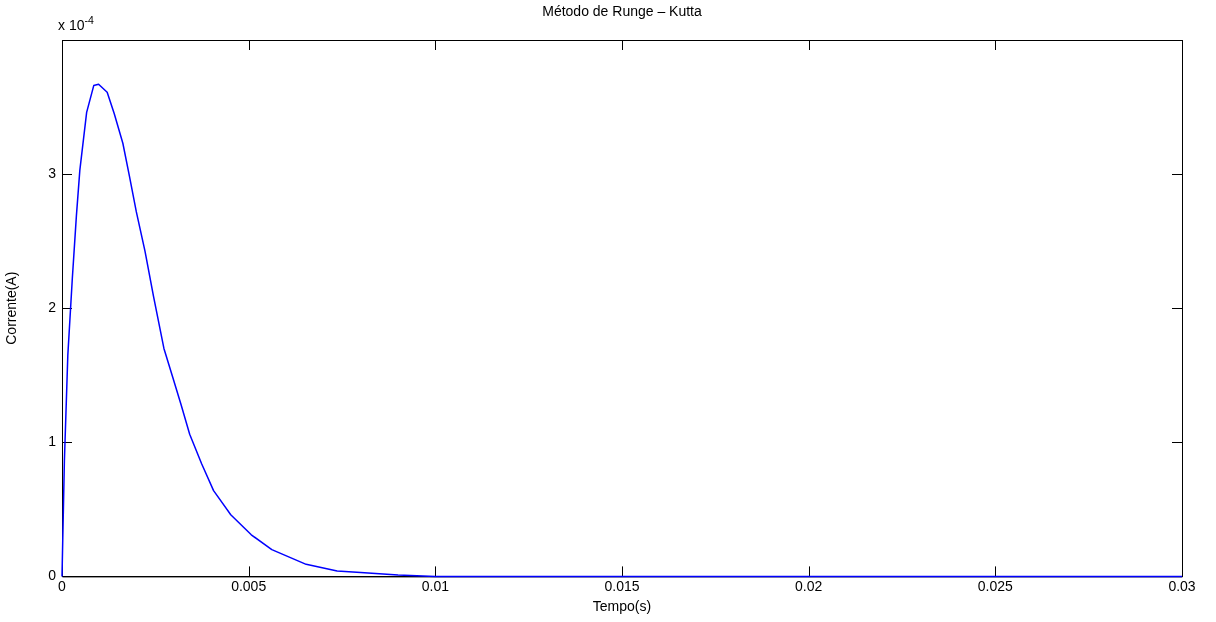 The width and height of the screenshot is (1216, 622). I want to click on y-tick-label: 3, so click(52, 172).